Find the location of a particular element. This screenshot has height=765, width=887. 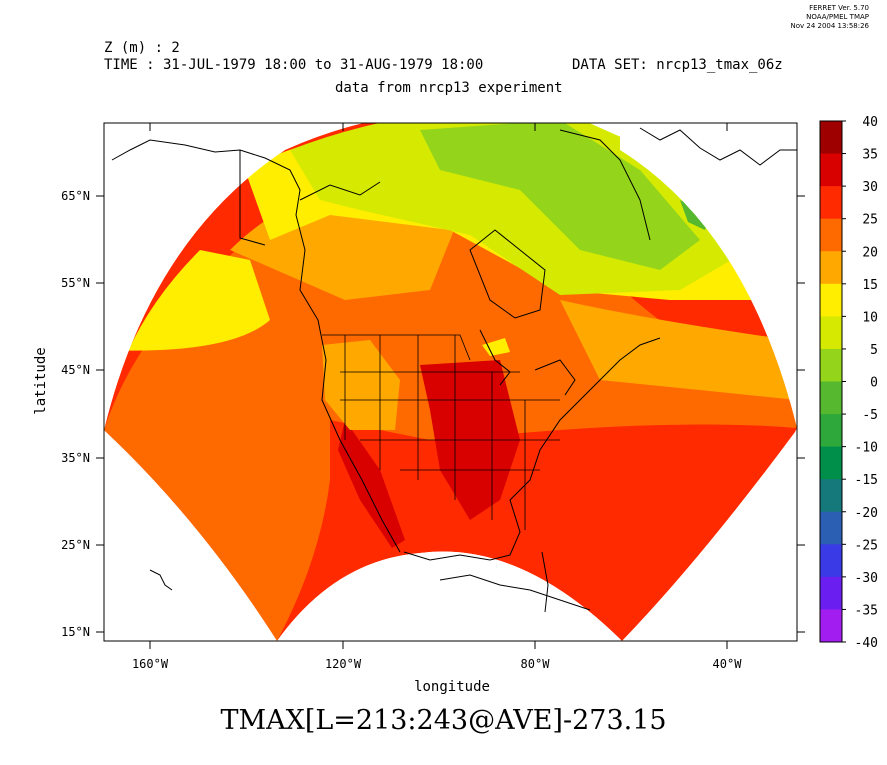

colorbar-label: 35 is located at coordinates (870, 155).